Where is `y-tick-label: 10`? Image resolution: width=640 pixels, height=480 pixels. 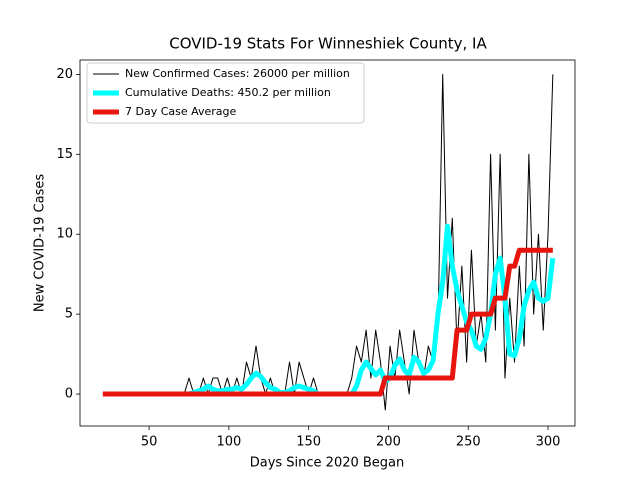 y-tick-label: 10 is located at coordinates (64, 234).